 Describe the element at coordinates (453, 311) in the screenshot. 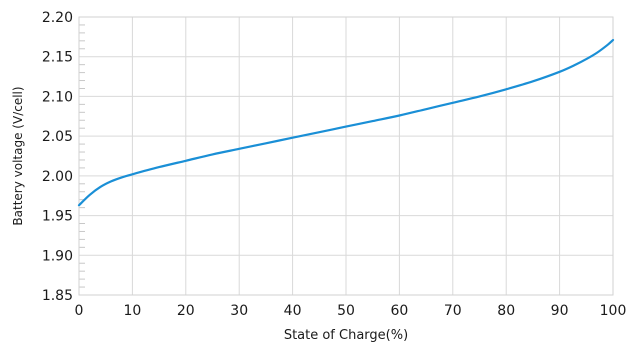

I see `x-tick-label: 70` at that location.